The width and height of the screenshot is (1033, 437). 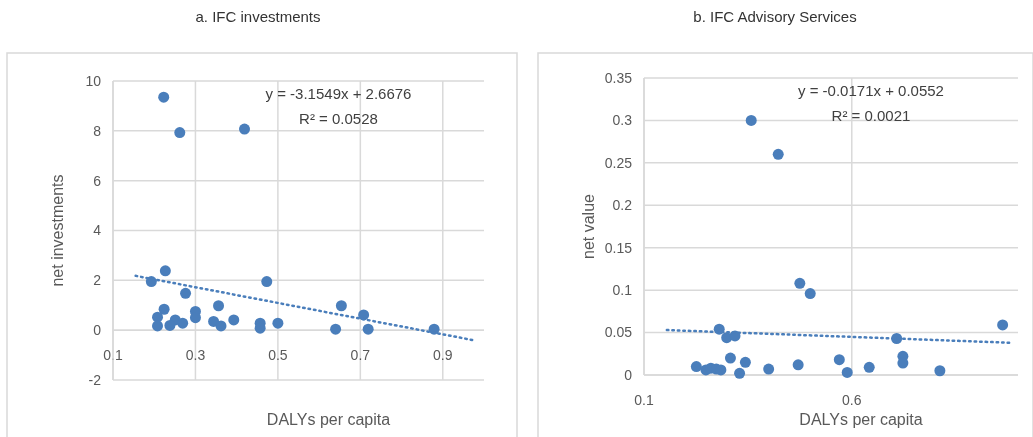 What do you see at coordinates (97, 230) in the screenshot?
I see `y-tick-label: 4` at bounding box center [97, 230].